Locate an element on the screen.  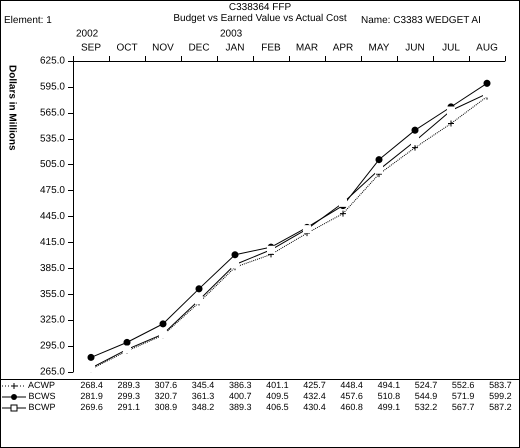
chart-title: C338364 FFP is located at coordinates (260, 7).